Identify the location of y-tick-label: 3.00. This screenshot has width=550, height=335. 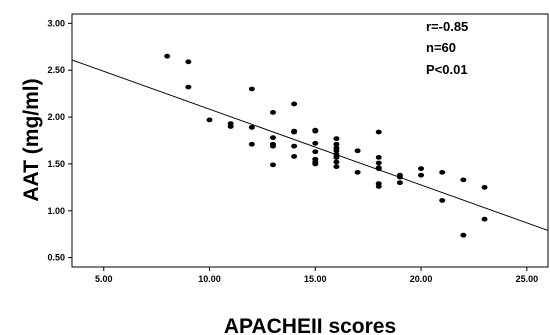
(56, 23).